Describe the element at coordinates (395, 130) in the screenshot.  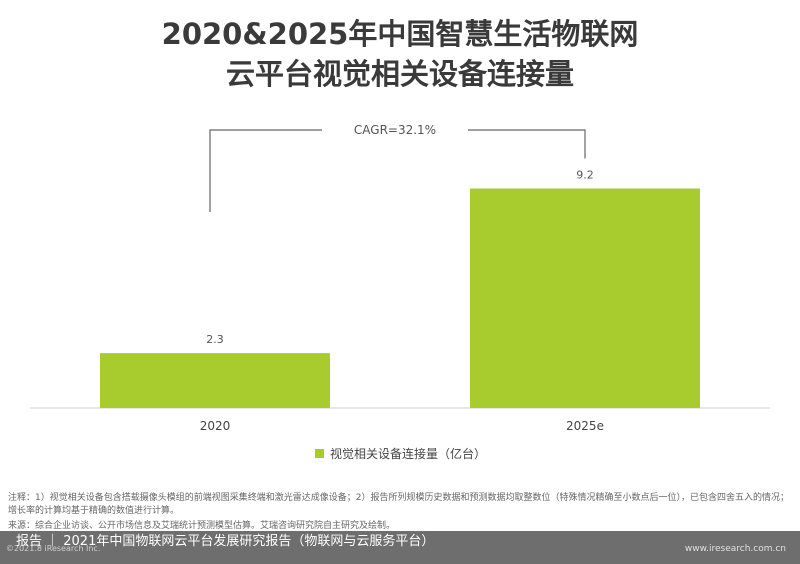
I see `cagr-label: CAGR=32.1%` at that location.